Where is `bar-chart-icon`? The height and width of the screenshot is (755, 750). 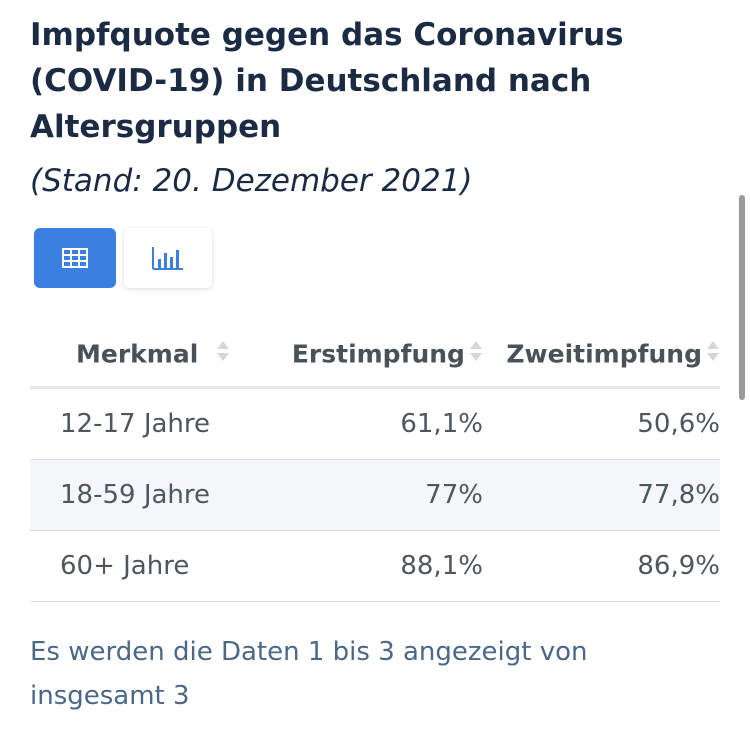
bar-chart-icon is located at coordinates (167, 258).